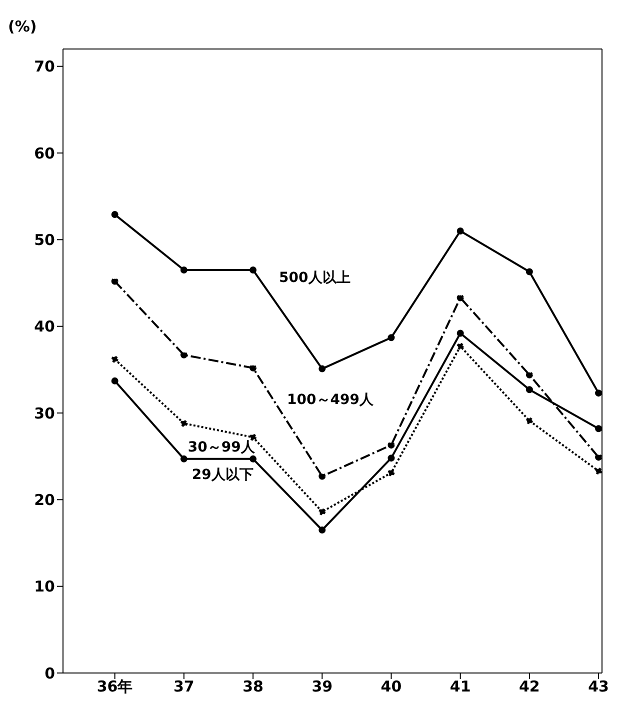  I want to click on y-tick-label: 70, so click(44, 67).